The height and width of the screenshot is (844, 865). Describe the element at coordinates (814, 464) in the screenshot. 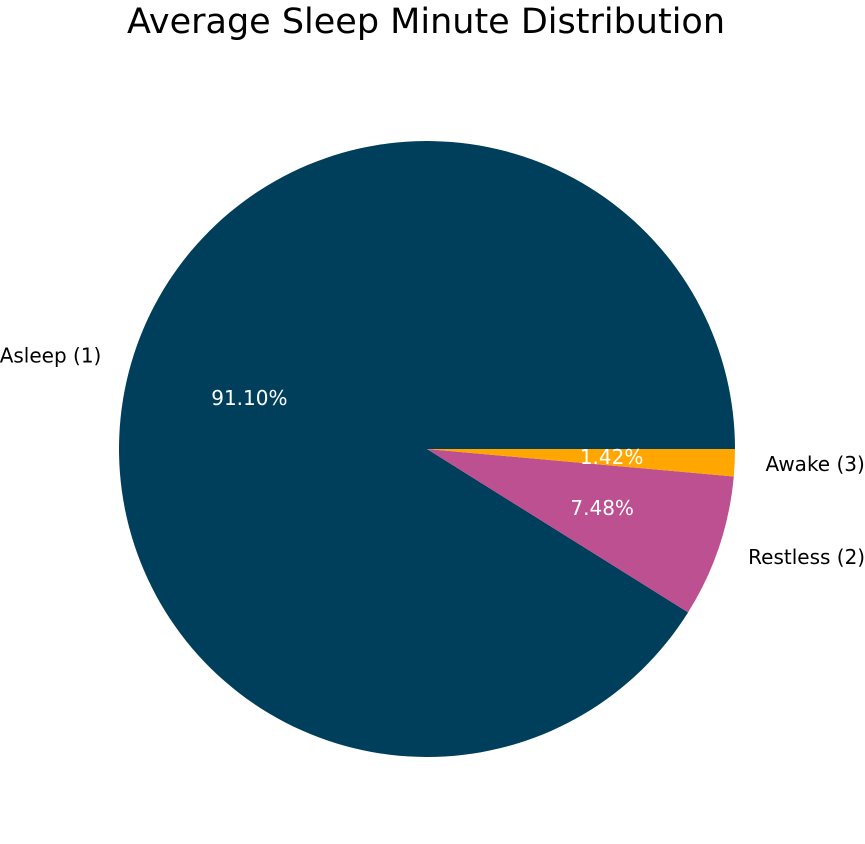

I see `pie-category-label-3: Awake (3)` at that location.